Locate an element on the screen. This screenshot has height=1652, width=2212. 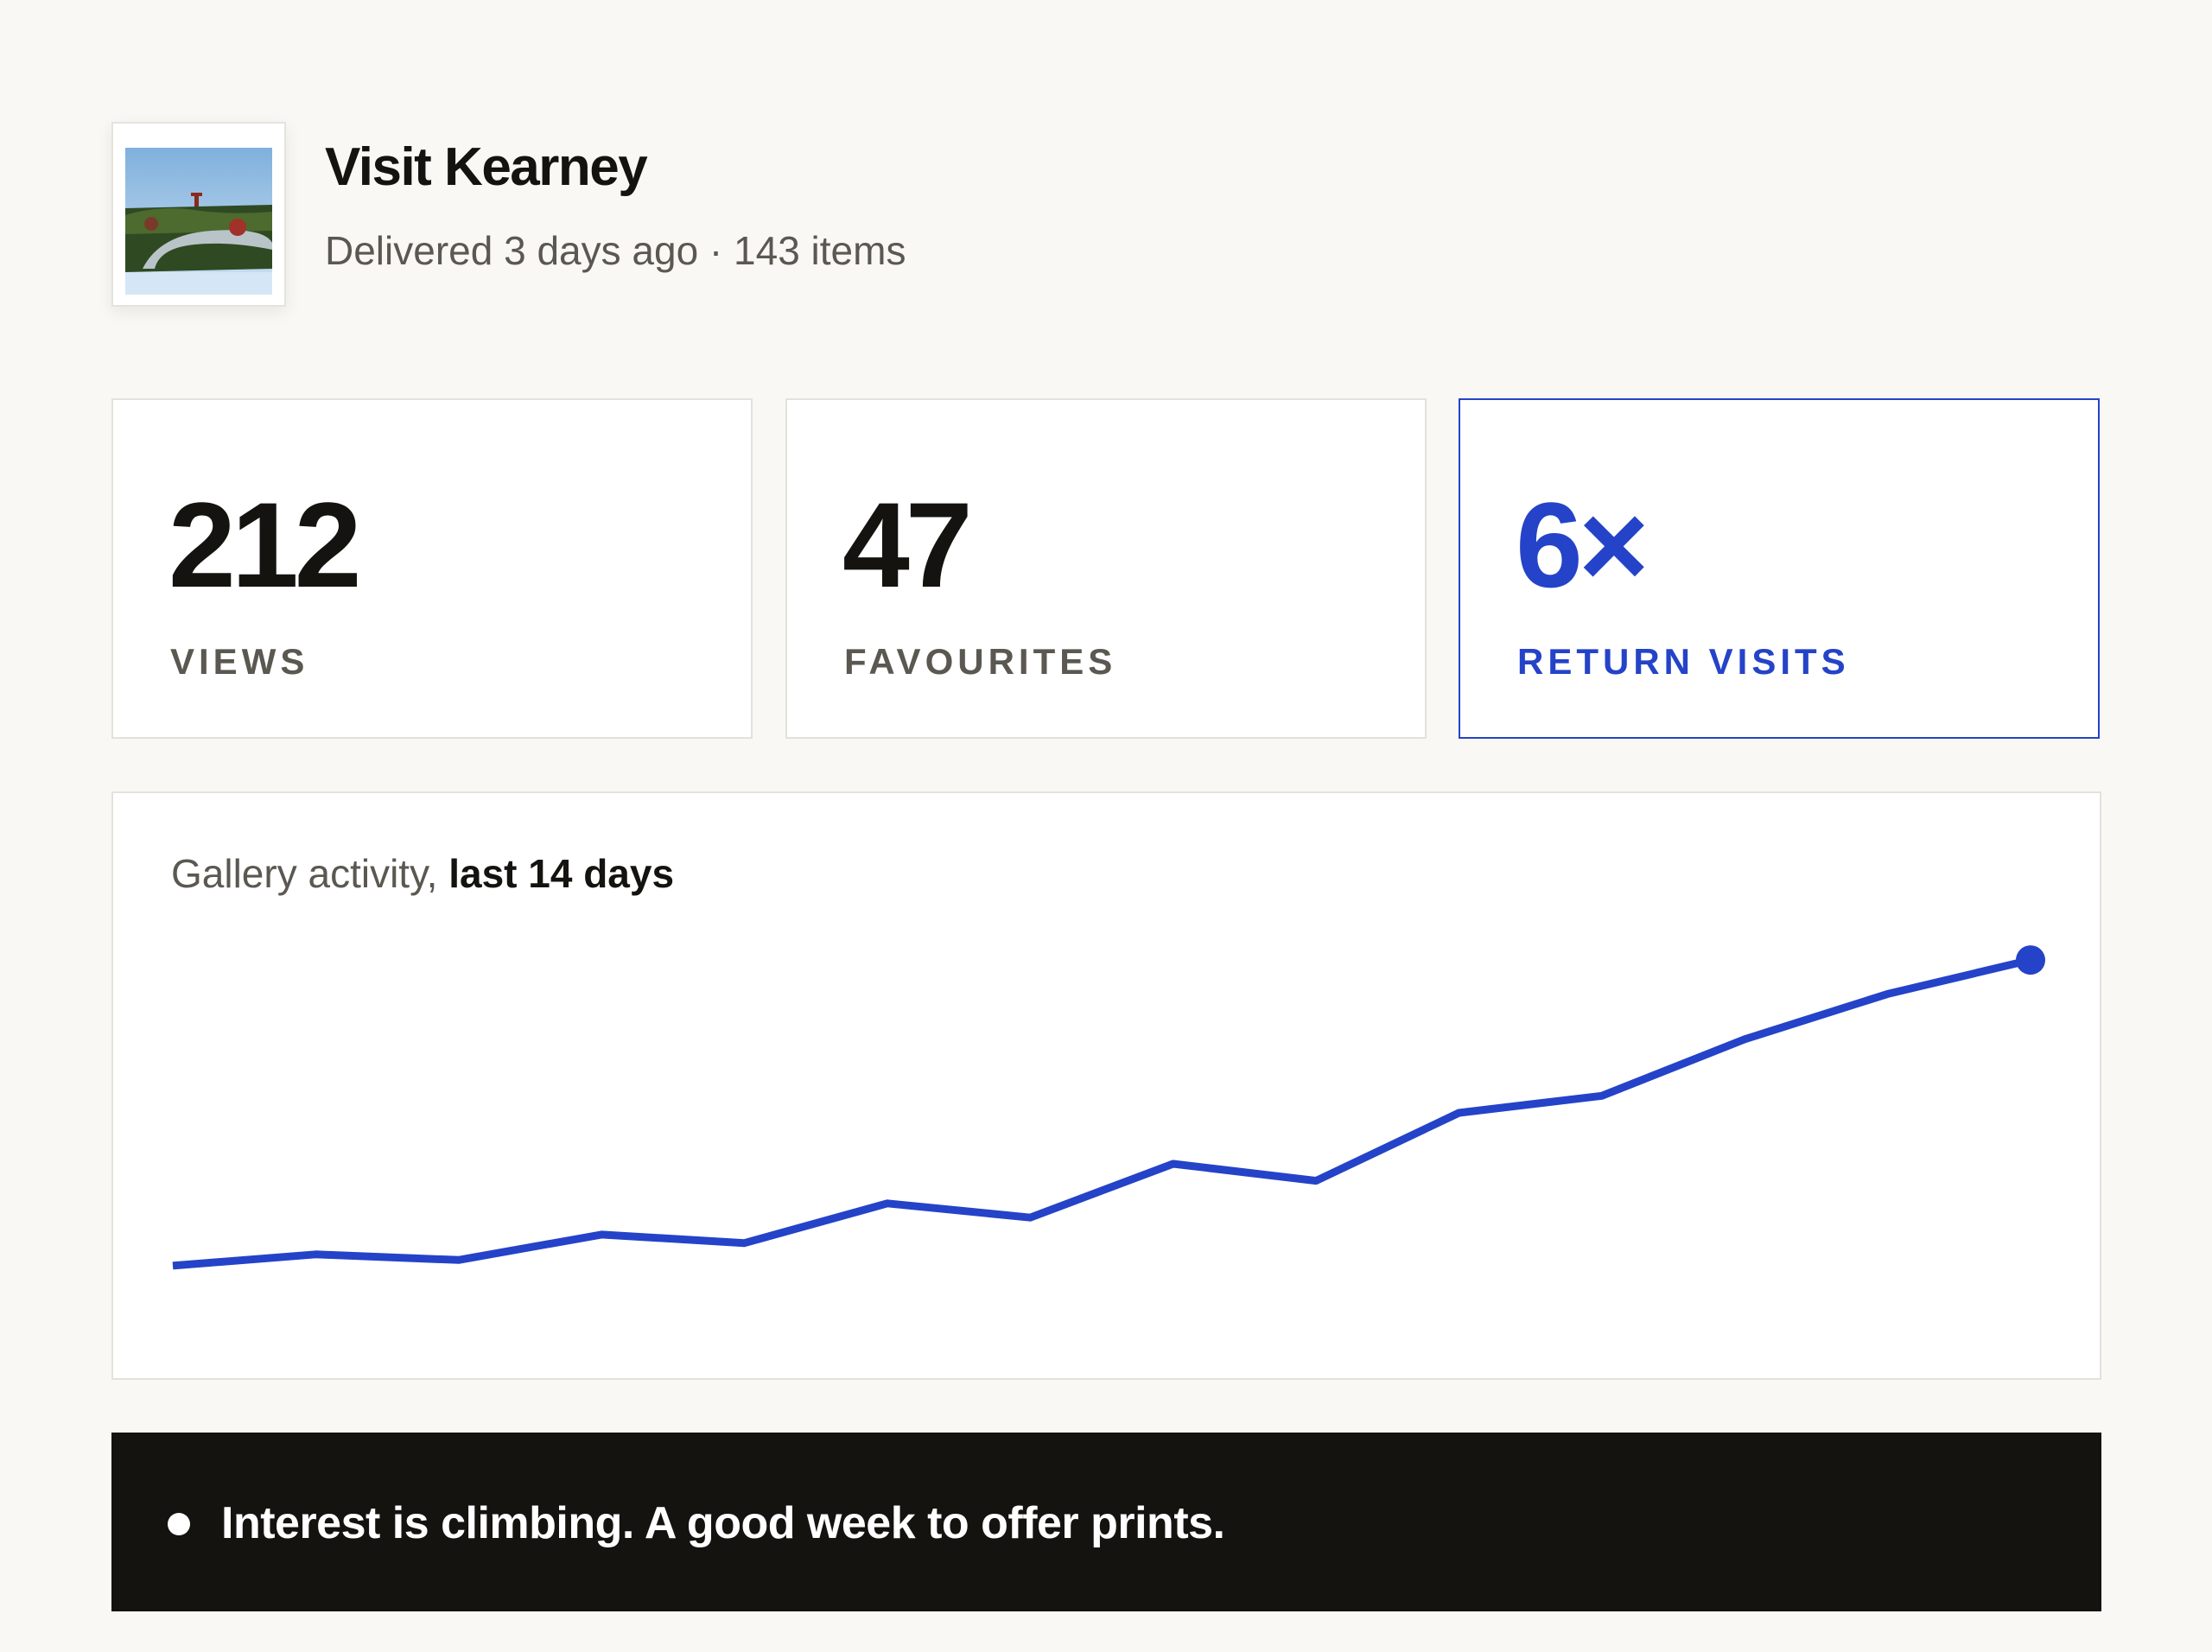
gallery-thumbnail is located at coordinates (198, 215).